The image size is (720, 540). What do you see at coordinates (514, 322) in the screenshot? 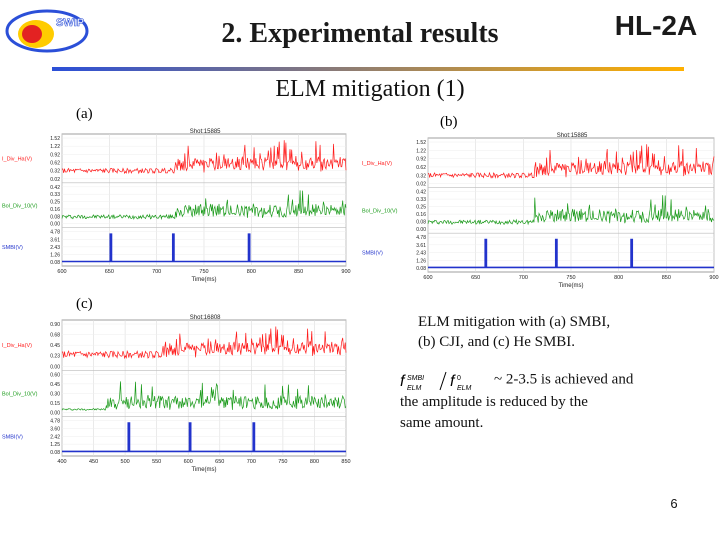
I see `note-line-1: ELM mitigation with (a) SMBI,` at bounding box center [514, 322].